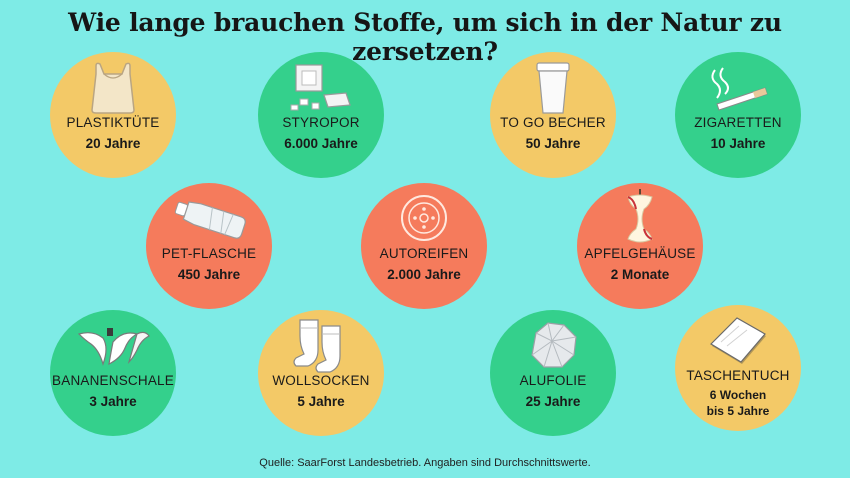 Image resolution: width=850 pixels, height=478 pixels. I want to click on card-pet-flasche: PET-FLASCHE 450 Jahre, so click(209, 246).